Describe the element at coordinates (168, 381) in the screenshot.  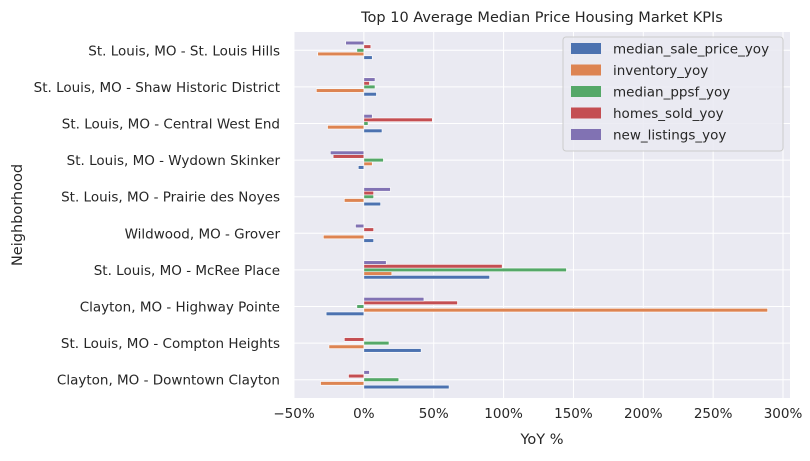
I see `y-tick-label: Clayton, MO - Downtown Clayton` at that location.